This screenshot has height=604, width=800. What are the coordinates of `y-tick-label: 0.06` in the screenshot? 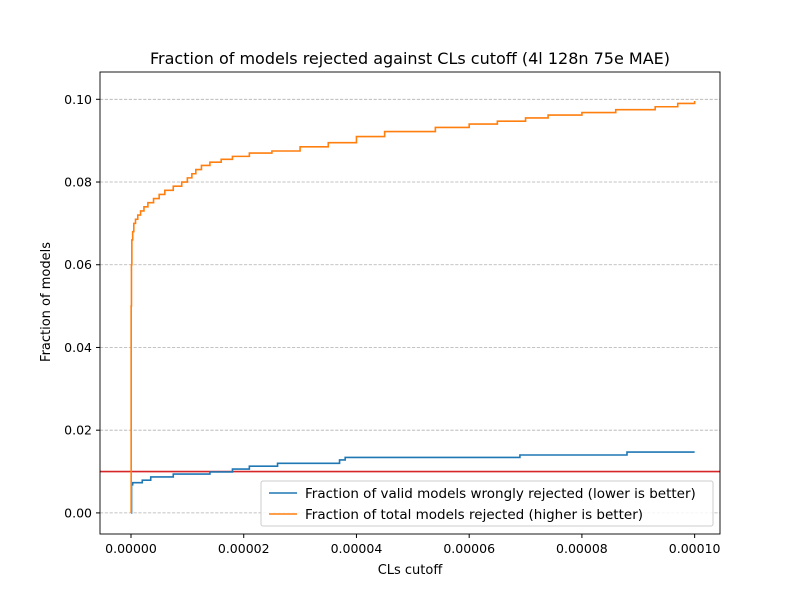 It's located at (78, 264).